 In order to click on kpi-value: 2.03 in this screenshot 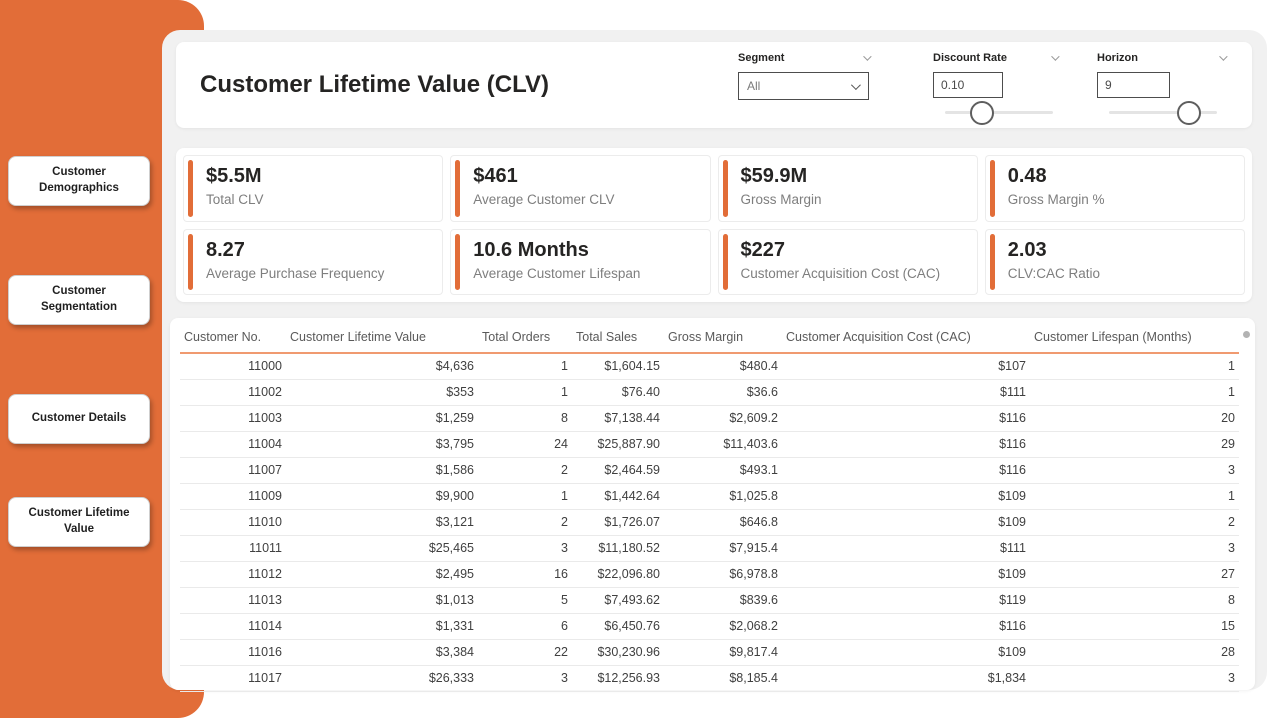, I will do `click(1027, 249)`.